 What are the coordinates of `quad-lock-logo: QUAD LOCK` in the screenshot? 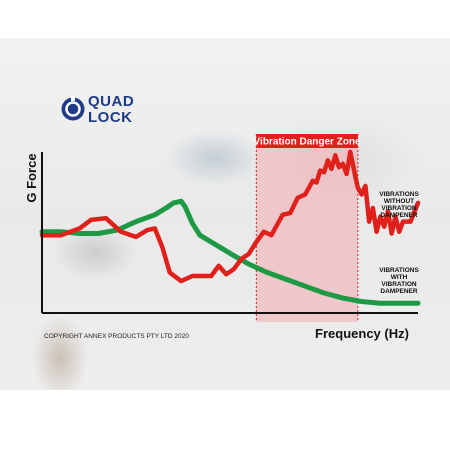 It's located at (97, 109).